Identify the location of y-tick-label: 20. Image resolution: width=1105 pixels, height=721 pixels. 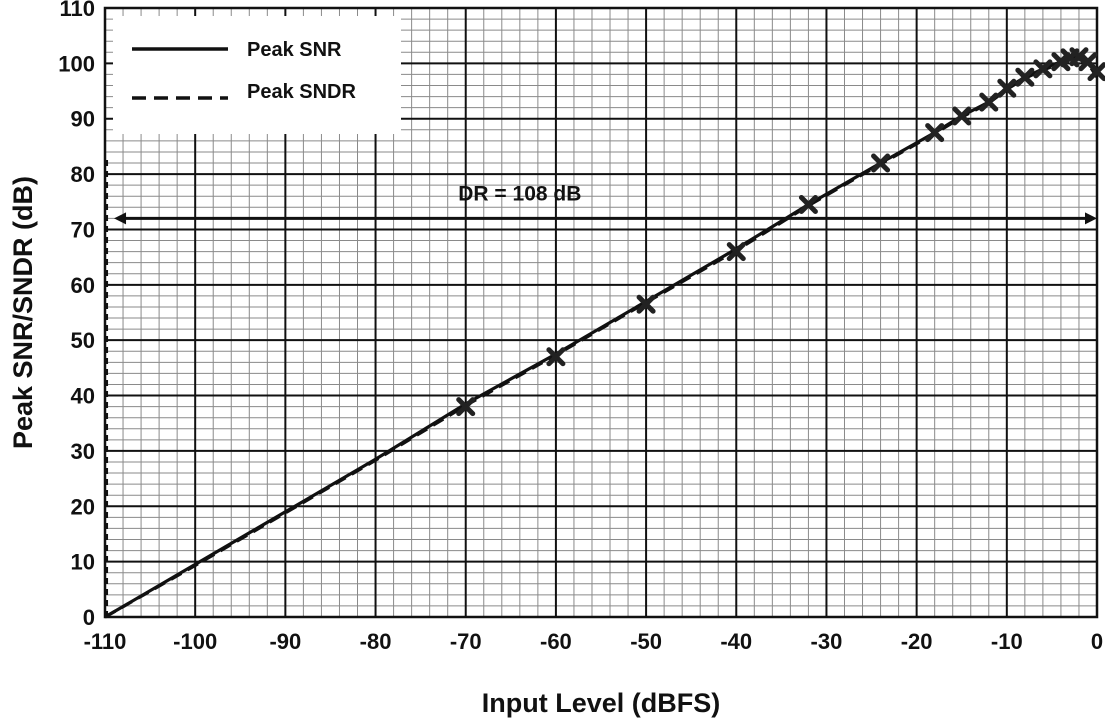
(83, 506).